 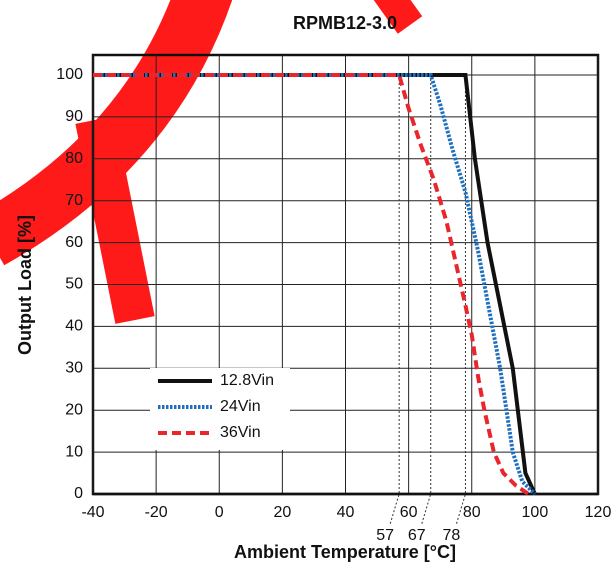 I want to click on x-tick-label: 0, so click(x=219, y=512).